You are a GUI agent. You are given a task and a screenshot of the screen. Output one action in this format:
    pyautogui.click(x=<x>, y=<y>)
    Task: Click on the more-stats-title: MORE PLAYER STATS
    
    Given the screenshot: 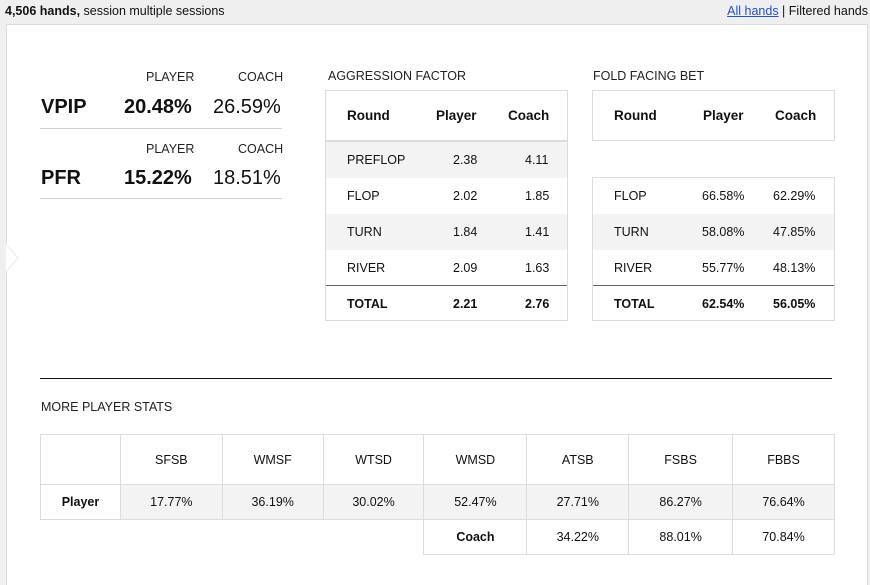 What is the action you would take?
    pyautogui.click(x=107, y=407)
    